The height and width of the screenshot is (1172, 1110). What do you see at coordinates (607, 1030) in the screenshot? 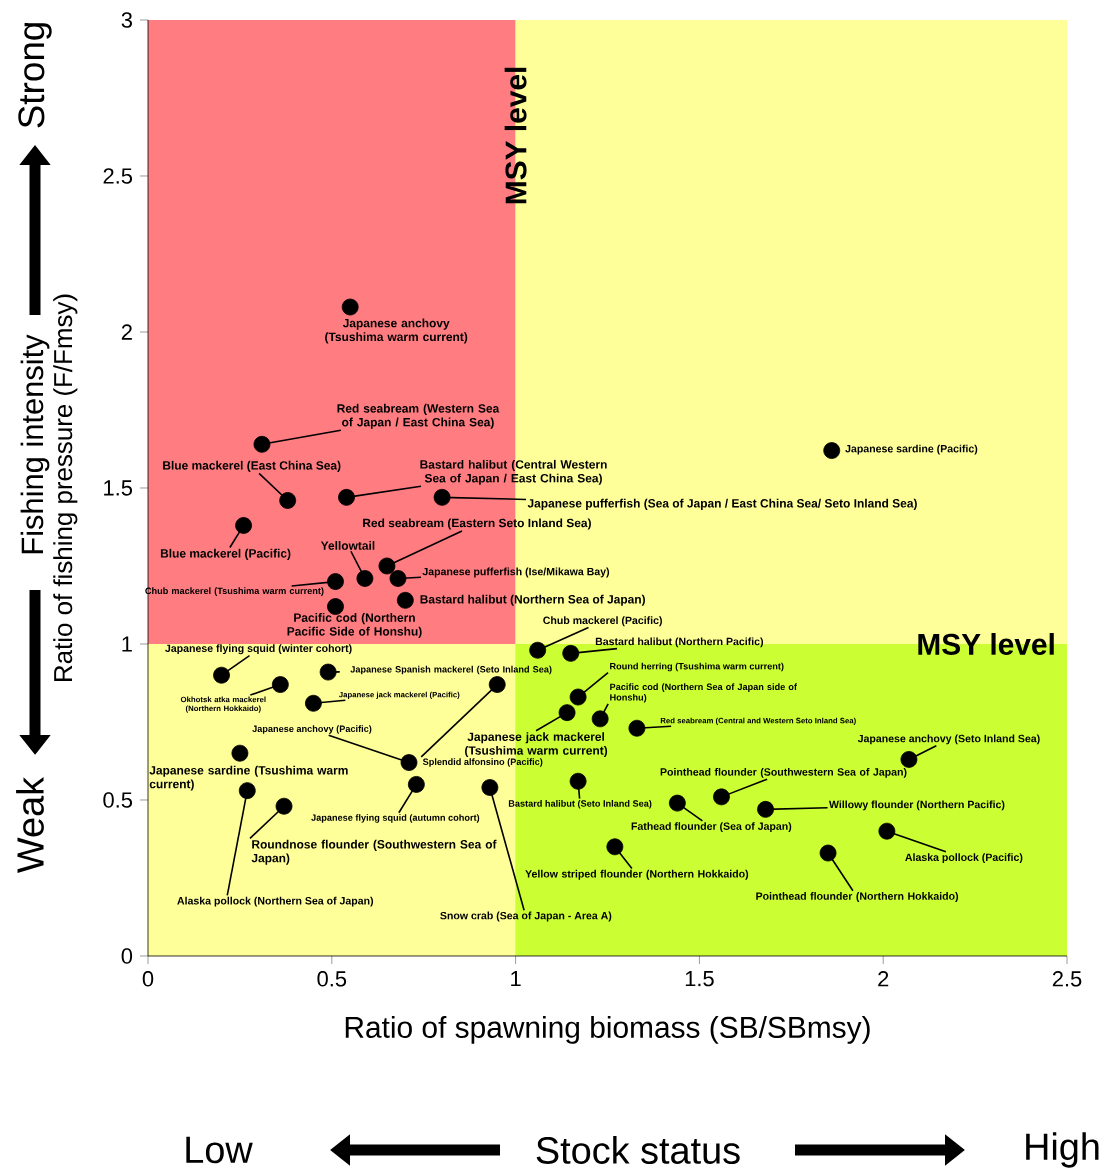
I see `x-axis-title: Ratio of spawning biomass (SB/SBmsy)` at bounding box center [607, 1030].